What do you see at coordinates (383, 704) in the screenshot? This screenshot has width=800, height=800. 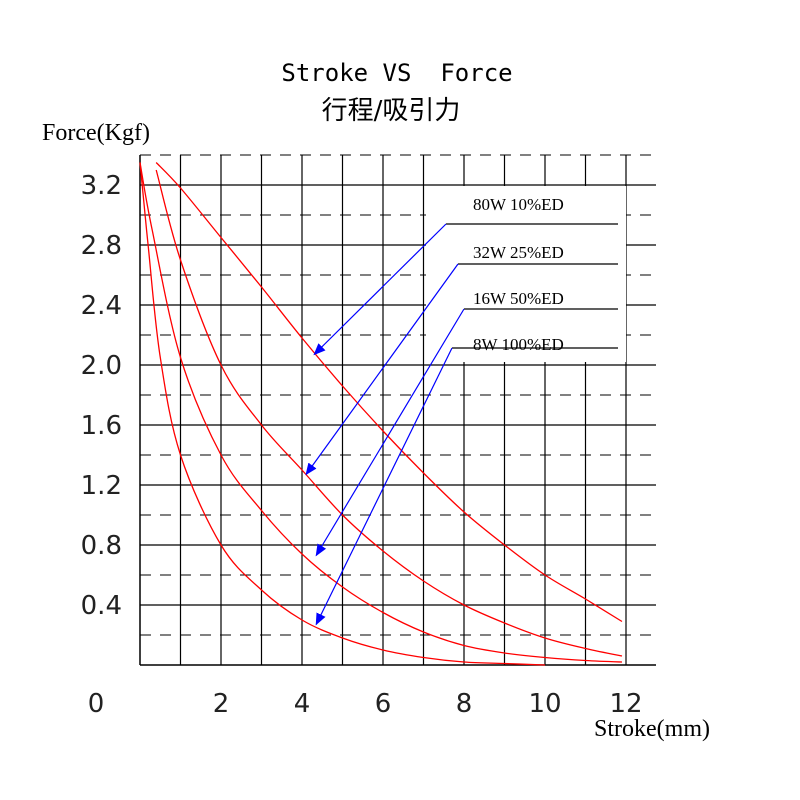 I see `x-tick-label: 6` at bounding box center [383, 704].